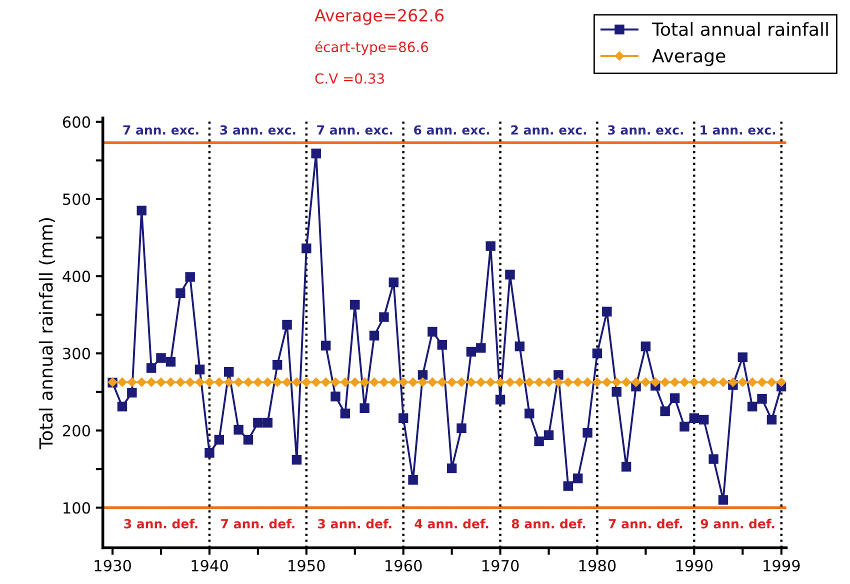 The image size is (850, 584). I want to click on annotation: 9 ann. def., so click(737, 523).